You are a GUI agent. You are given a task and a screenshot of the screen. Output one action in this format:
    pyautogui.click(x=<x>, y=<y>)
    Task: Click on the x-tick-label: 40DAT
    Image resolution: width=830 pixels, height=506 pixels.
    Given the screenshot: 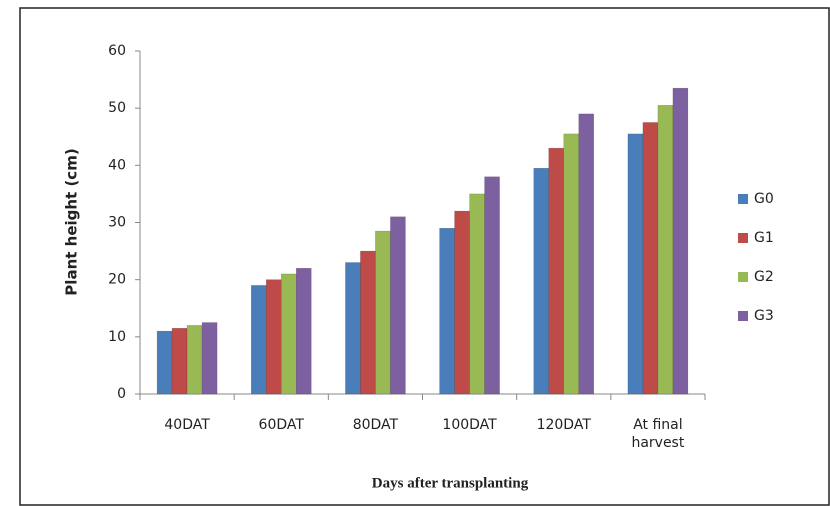 What is the action you would take?
    pyautogui.click(x=187, y=425)
    